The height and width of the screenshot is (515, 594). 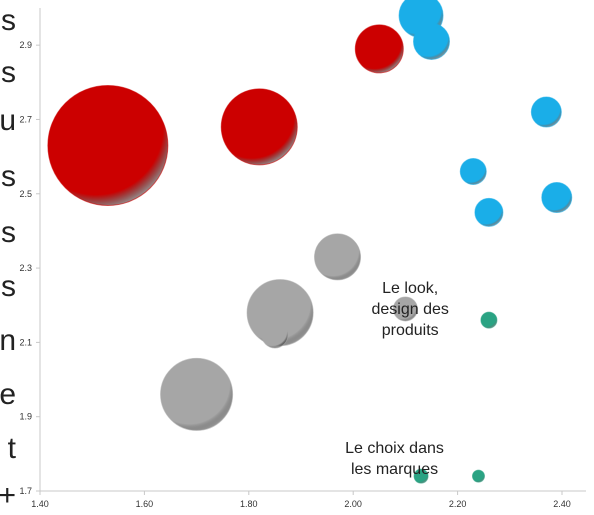 I want to click on x-tick-label: 2.00, so click(x=353, y=504).